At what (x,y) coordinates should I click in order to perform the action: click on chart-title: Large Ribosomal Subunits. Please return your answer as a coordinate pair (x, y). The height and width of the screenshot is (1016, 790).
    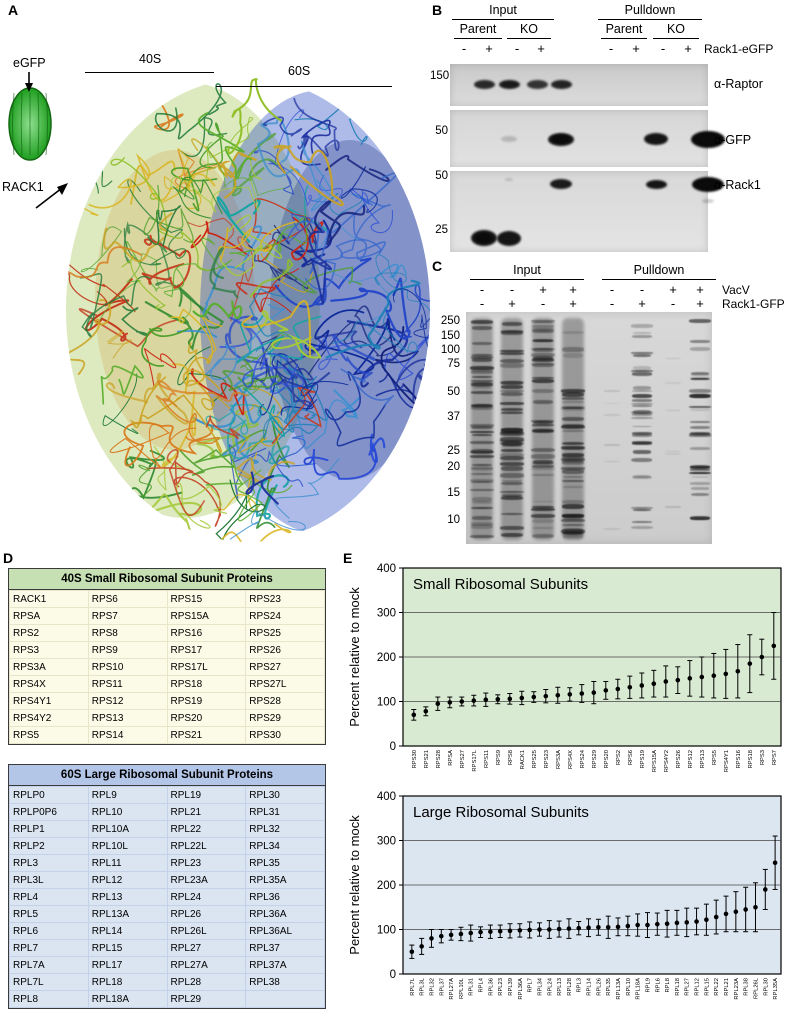
    Looking at the image, I should click on (501, 812).